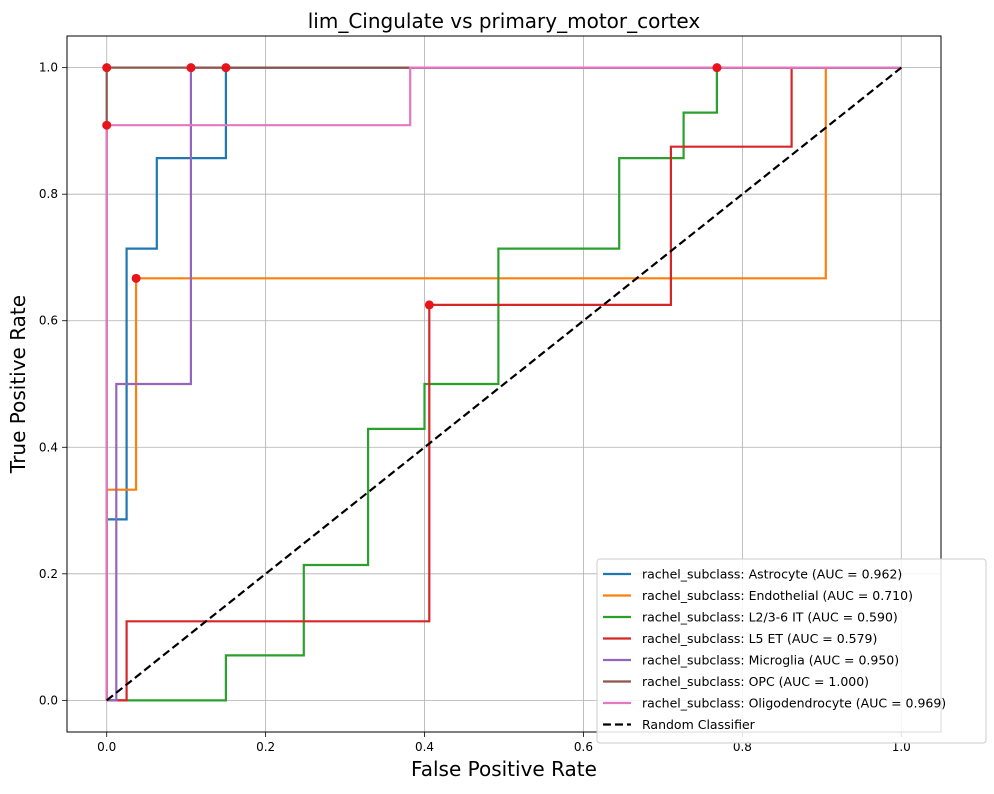 The height and width of the screenshot is (794, 994). Describe the element at coordinates (18, 384) in the screenshot. I see `y-axis-label: True Positive Rate` at that location.